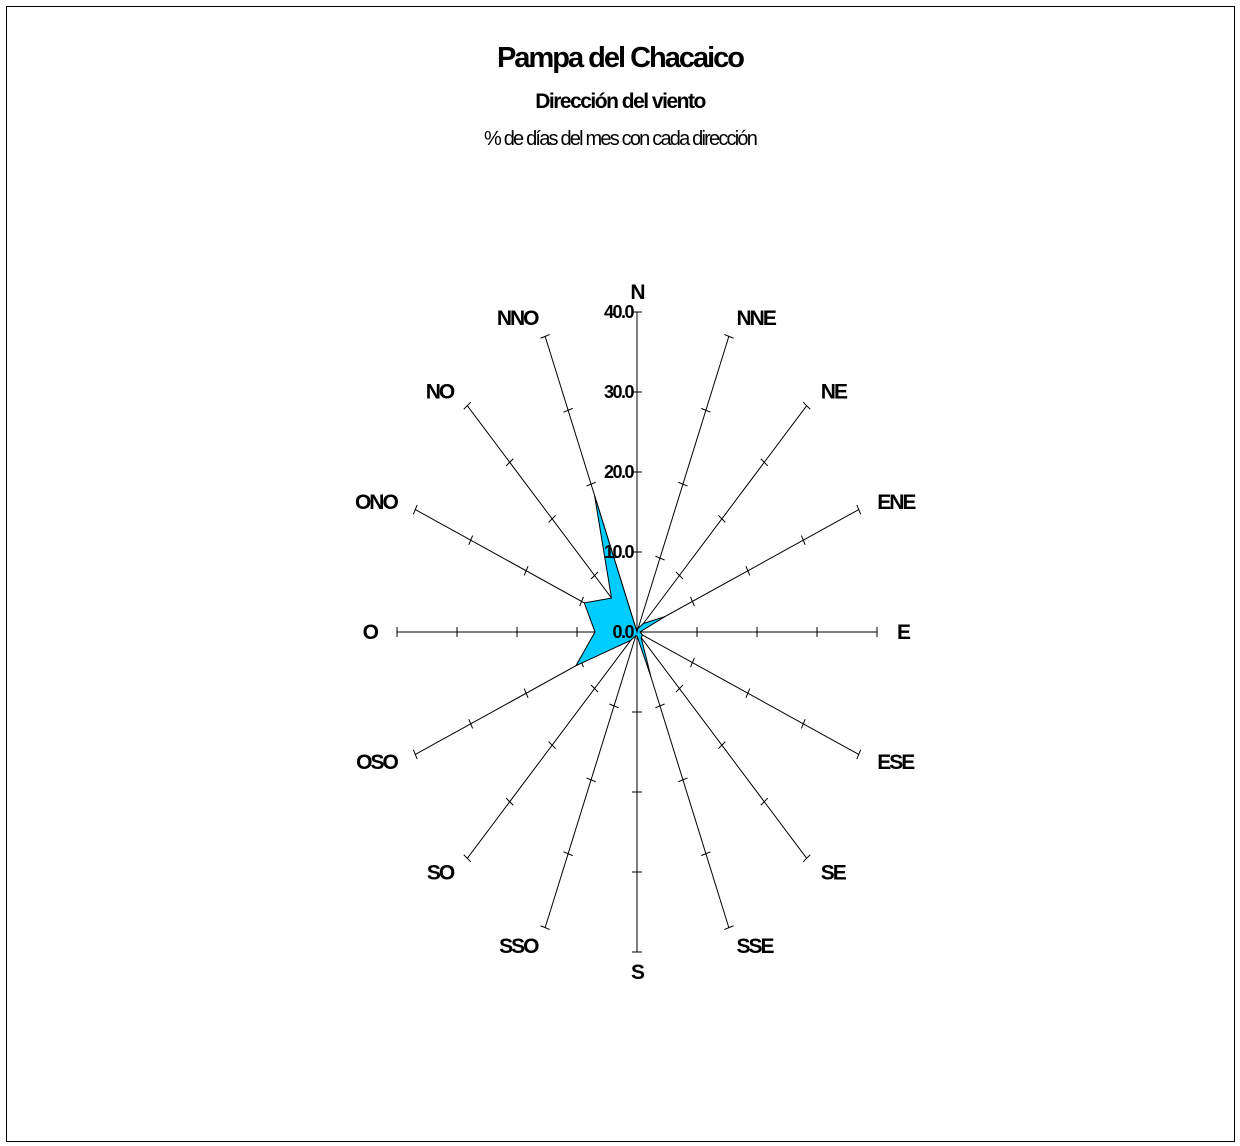 This screenshot has height=1146, width=1240. I want to click on chart-subtitle-units: % de días del mes con cada dirección, so click(620, 139).